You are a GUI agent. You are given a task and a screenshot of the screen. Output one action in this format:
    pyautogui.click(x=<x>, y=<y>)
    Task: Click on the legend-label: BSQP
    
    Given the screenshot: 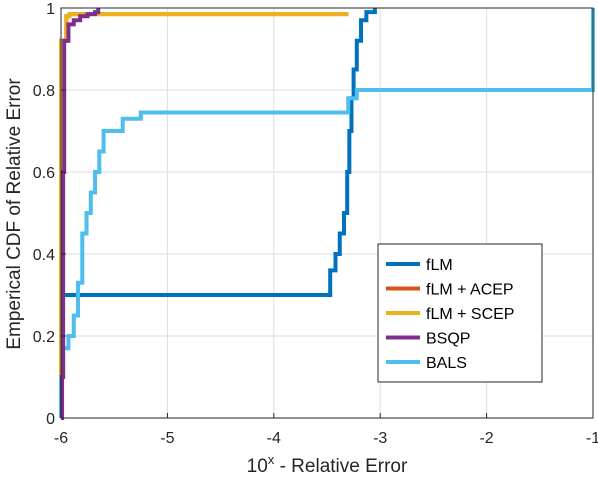 What is the action you would take?
    pyautogui.click(x=448, y=339)
    